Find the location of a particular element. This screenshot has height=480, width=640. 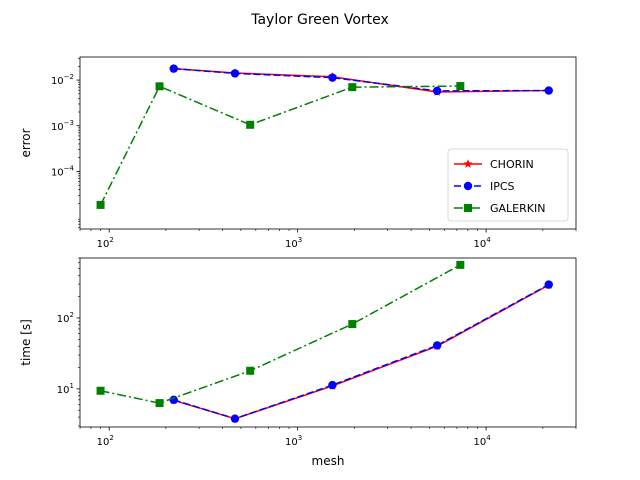

legend-box is located at coordinates (508, 185).